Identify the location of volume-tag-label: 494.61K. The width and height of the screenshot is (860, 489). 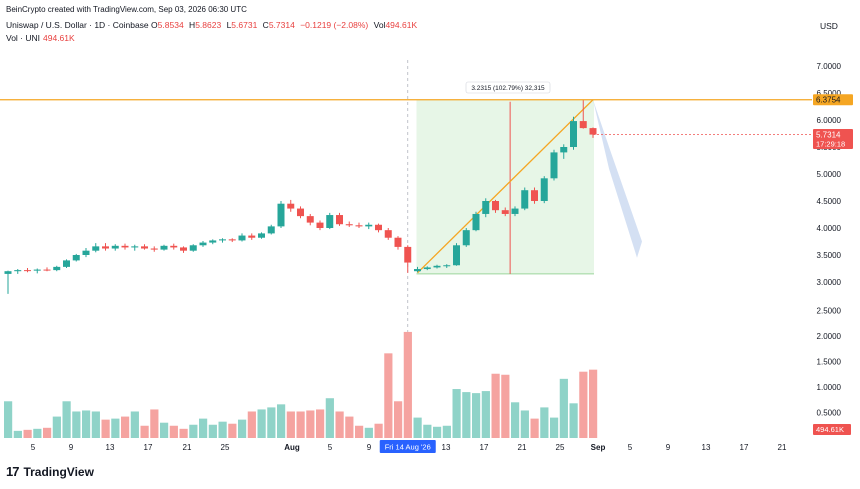
(830, 429).